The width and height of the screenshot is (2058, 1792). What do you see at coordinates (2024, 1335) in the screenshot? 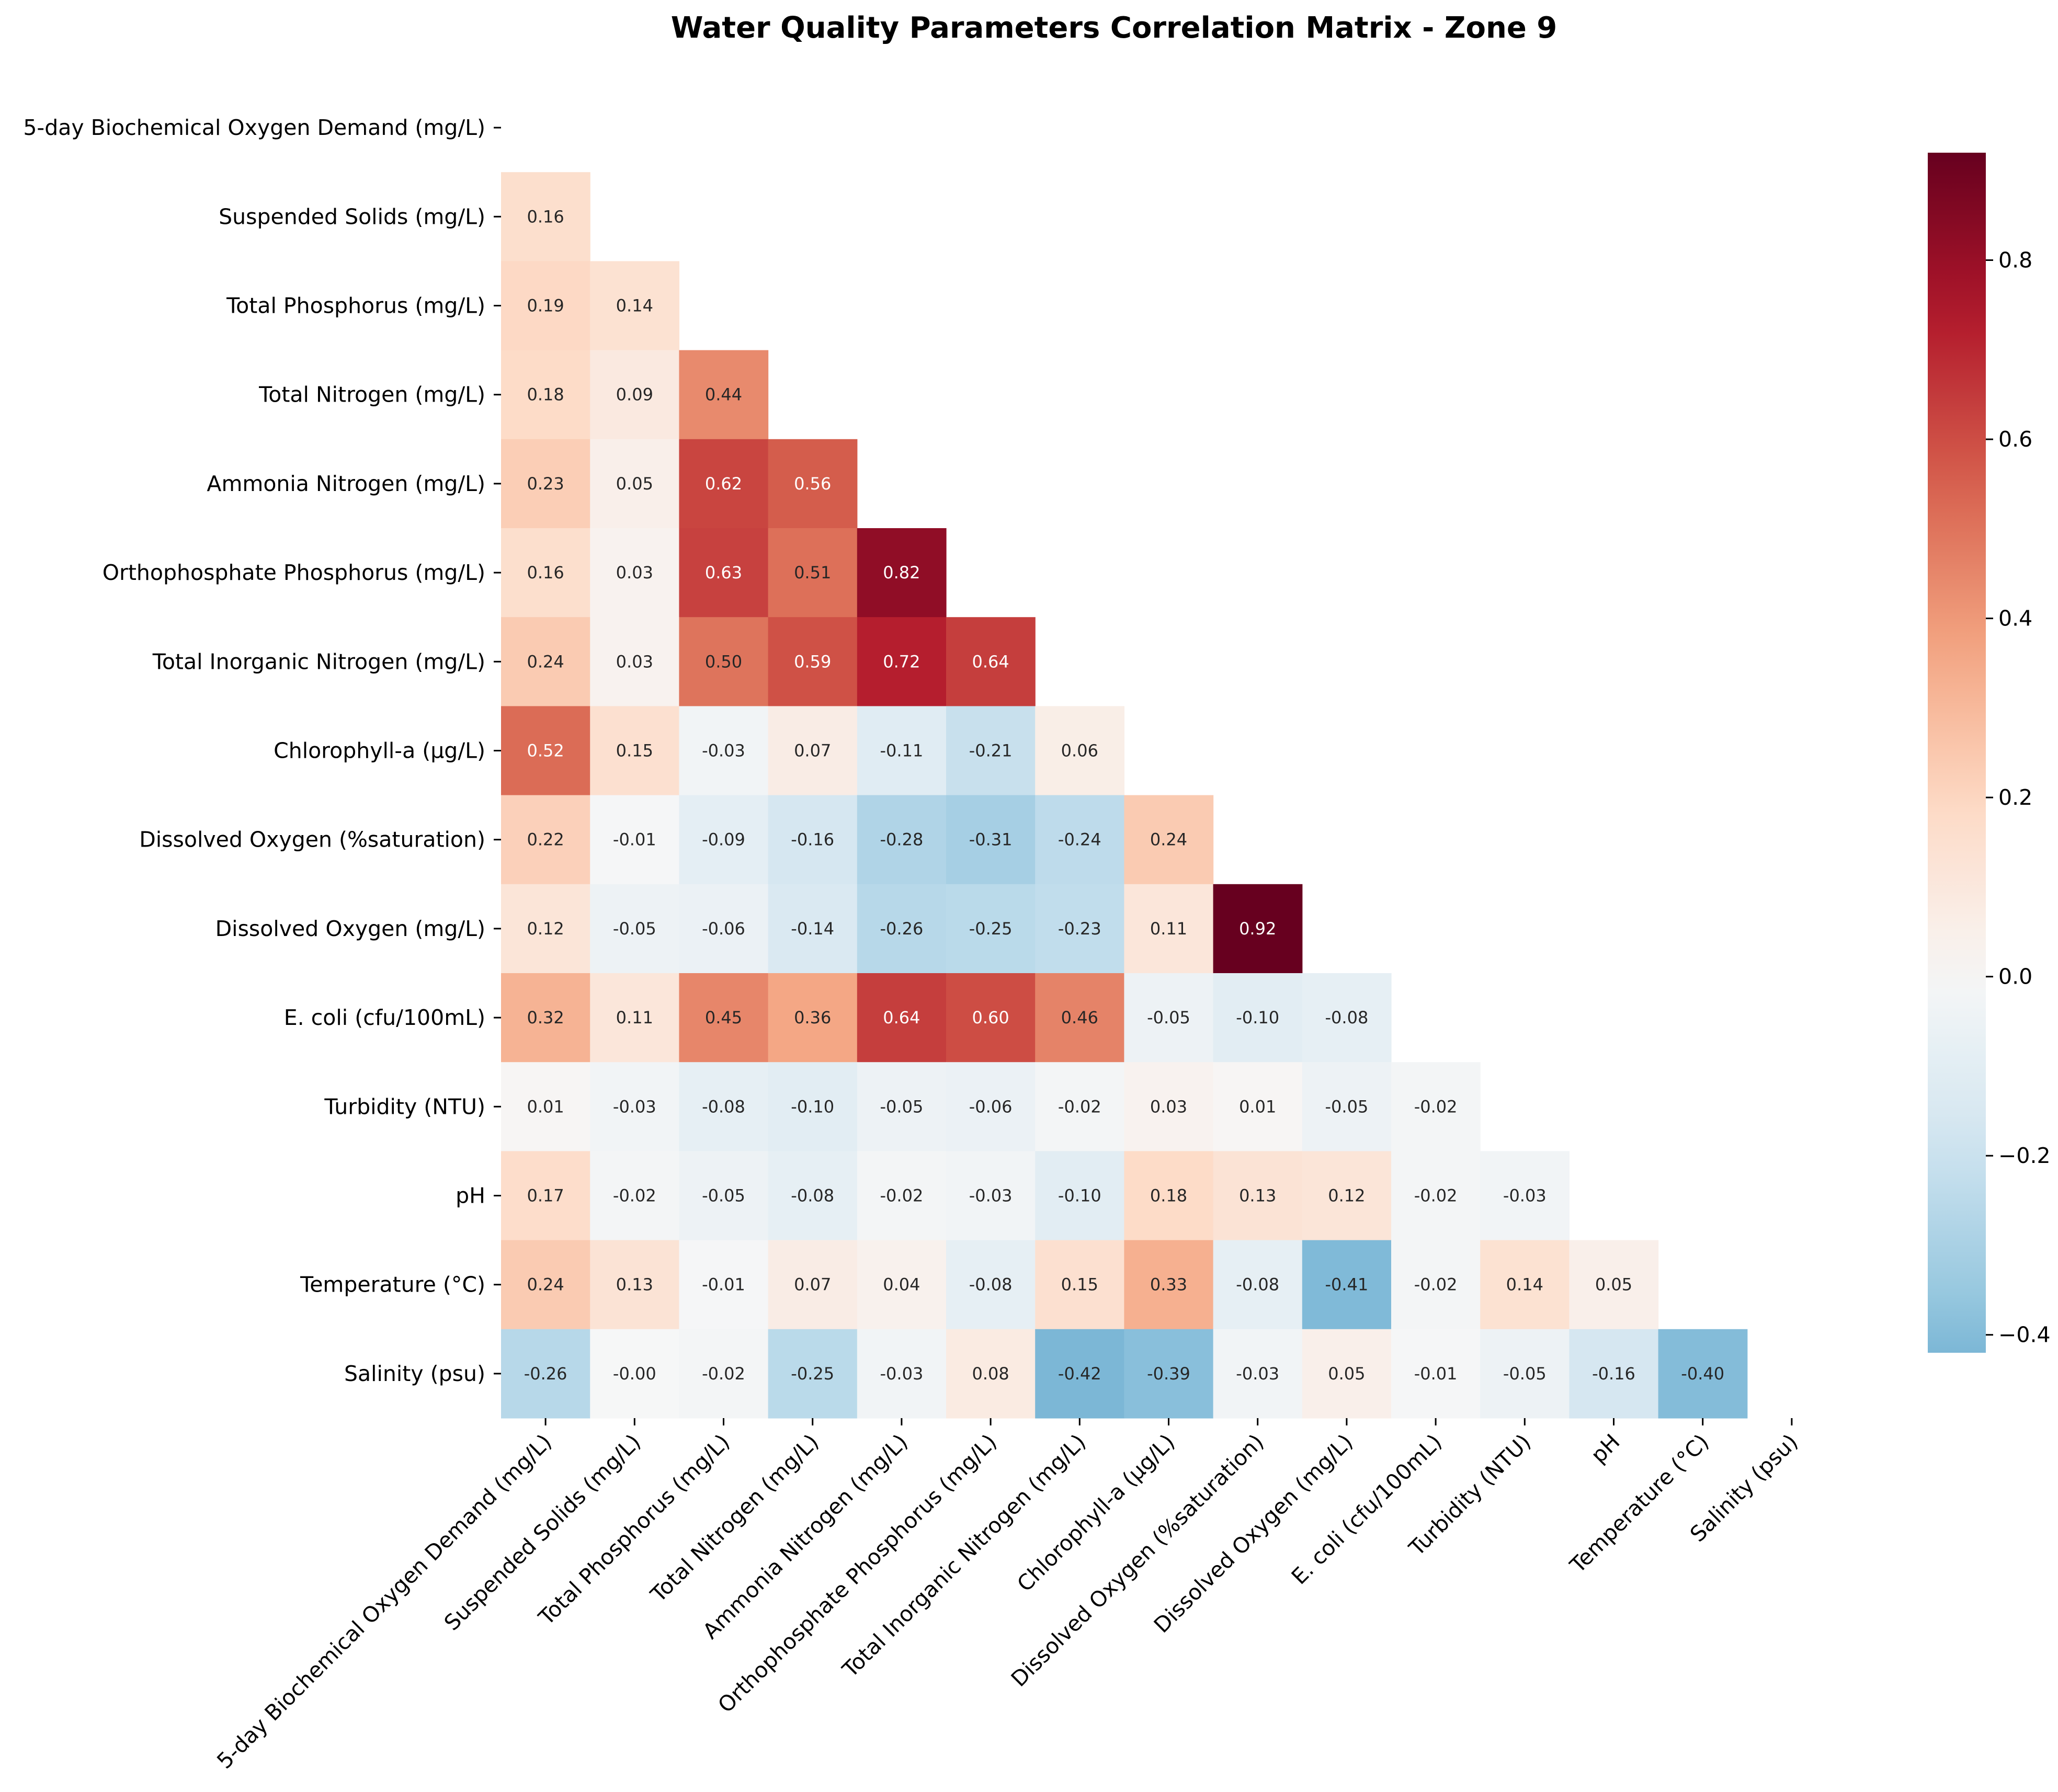
I see `colorbar-tick-label: −0.4` at bounding box center [2024, 1335].